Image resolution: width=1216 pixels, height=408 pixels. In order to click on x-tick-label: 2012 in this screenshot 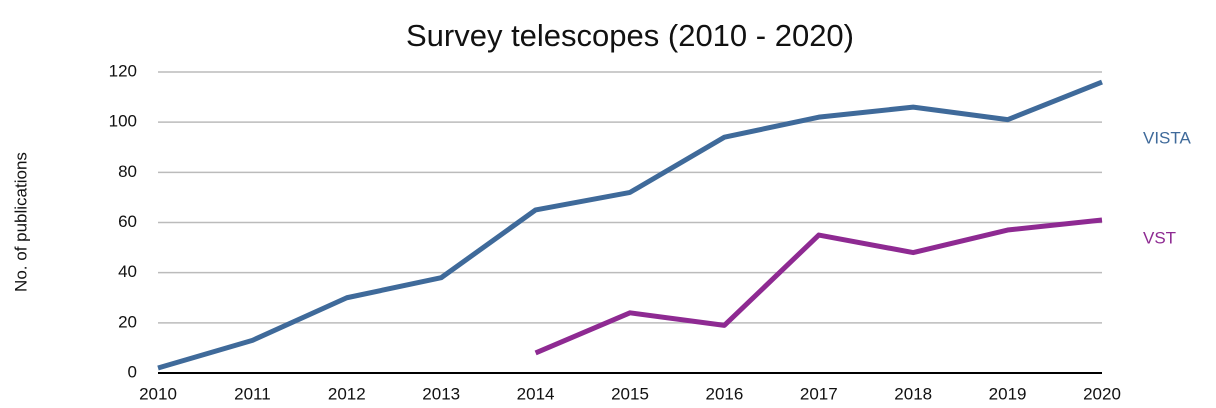, I will do `click(347, 393)`.